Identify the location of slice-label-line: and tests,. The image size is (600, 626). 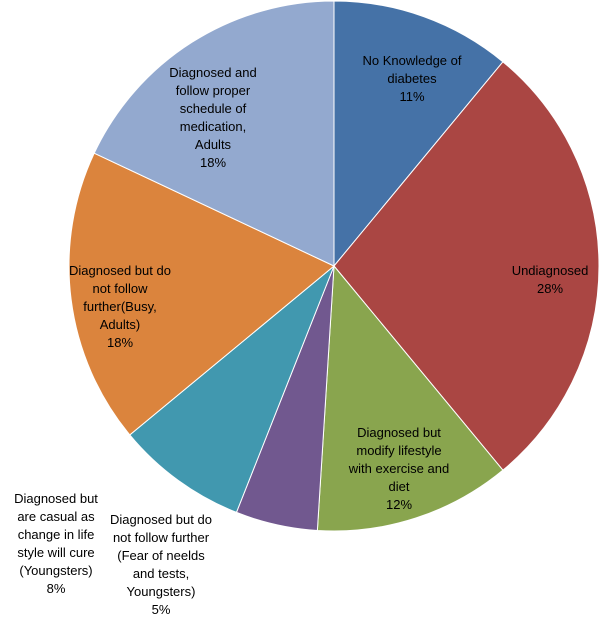
(161, 573).